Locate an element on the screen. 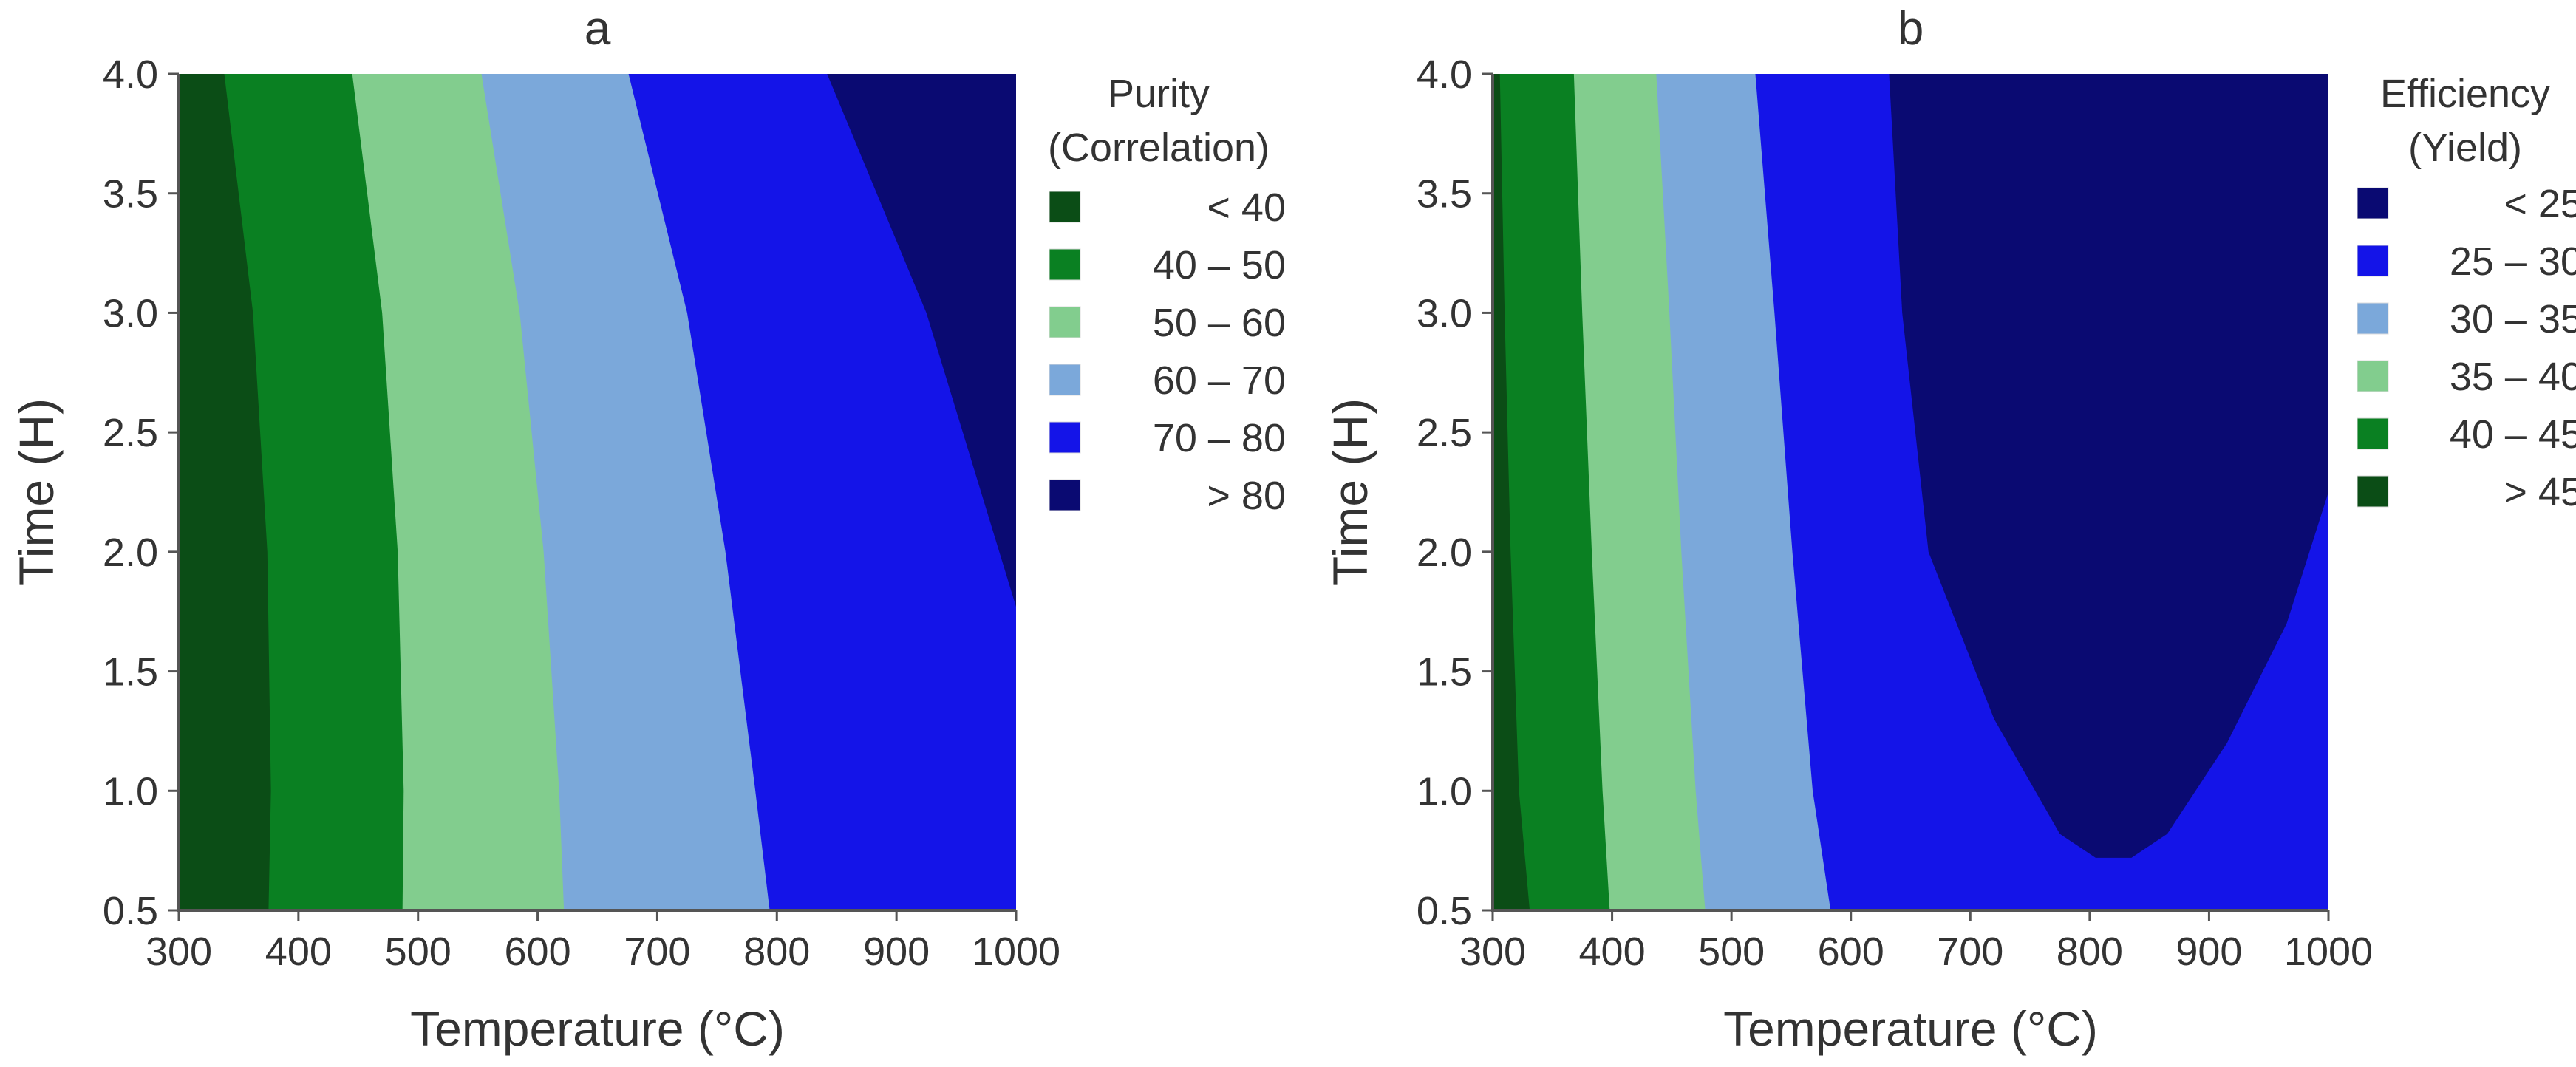 This screenshot has width=2576, height=1067. legend-label: 25 – 30 is located at coordinates (2513, 261).